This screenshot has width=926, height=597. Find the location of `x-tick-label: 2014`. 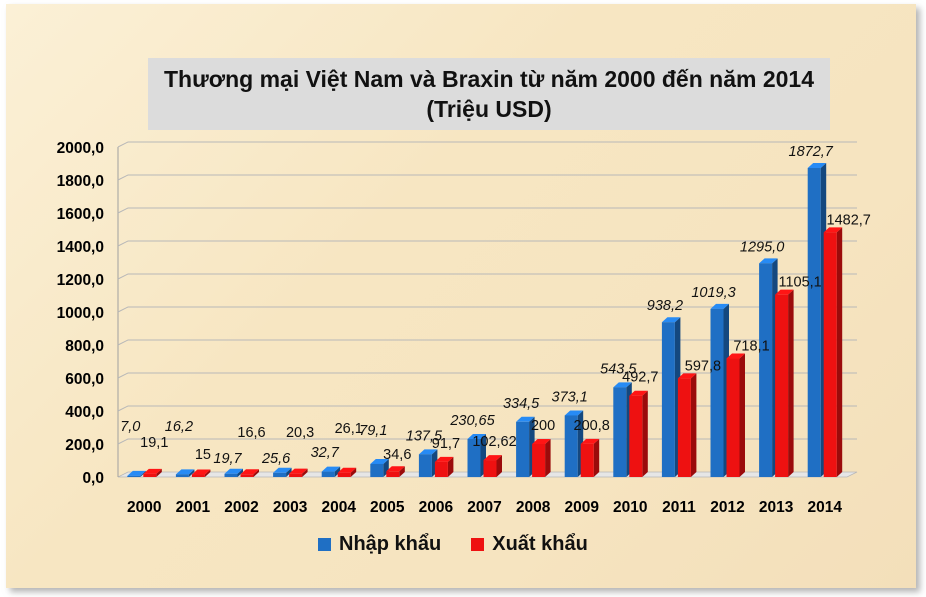

x-tick-label: 2014 is located at coordinates (824, 507).